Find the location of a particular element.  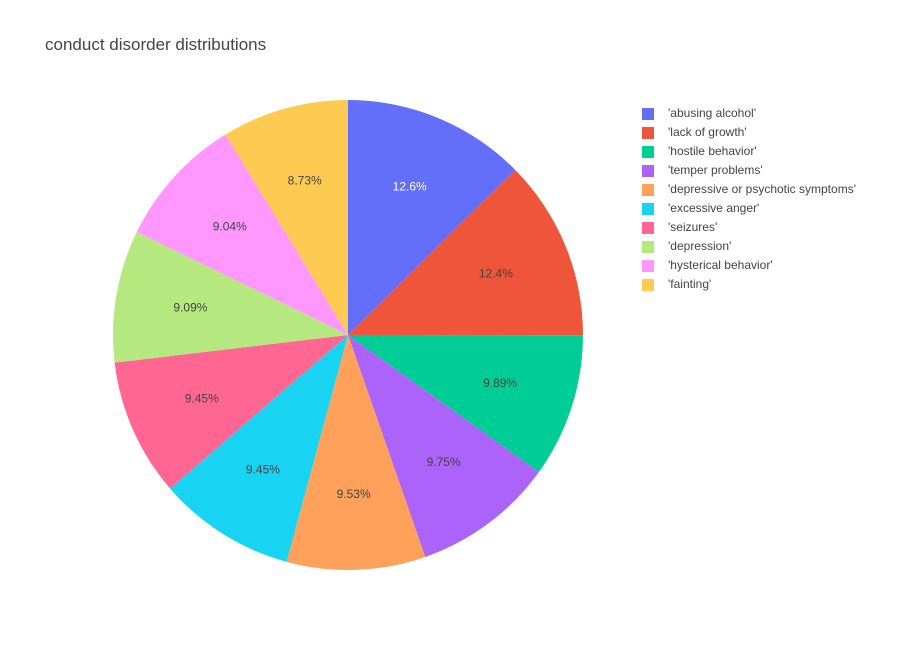

legend-item: 'depression' is located at coordinates (686, 246).